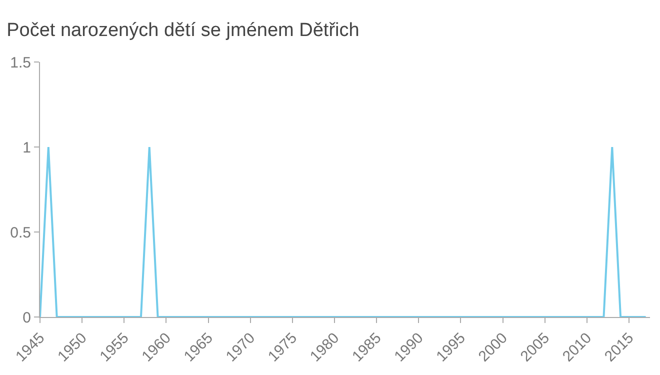 This screenshot has height=375, width=660. Describe the element at coordinates (20, 63) in the screenshot. I see `y-tick-label: 1.5` at that location.